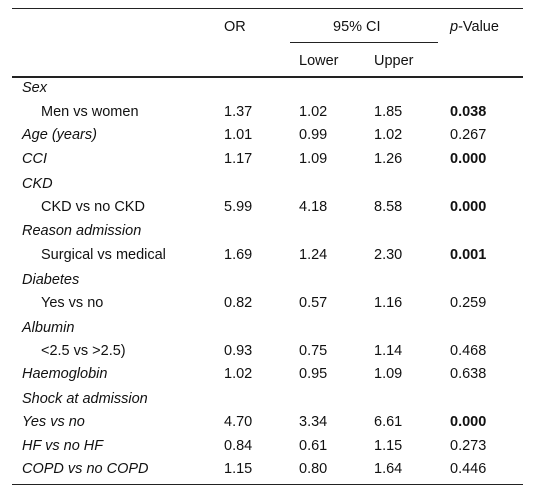 The width and height of the screenshot is (534, 496). Describe the element at coordinates (394, 61) in the screenshot. I see `header-upper: Upper` at that location.